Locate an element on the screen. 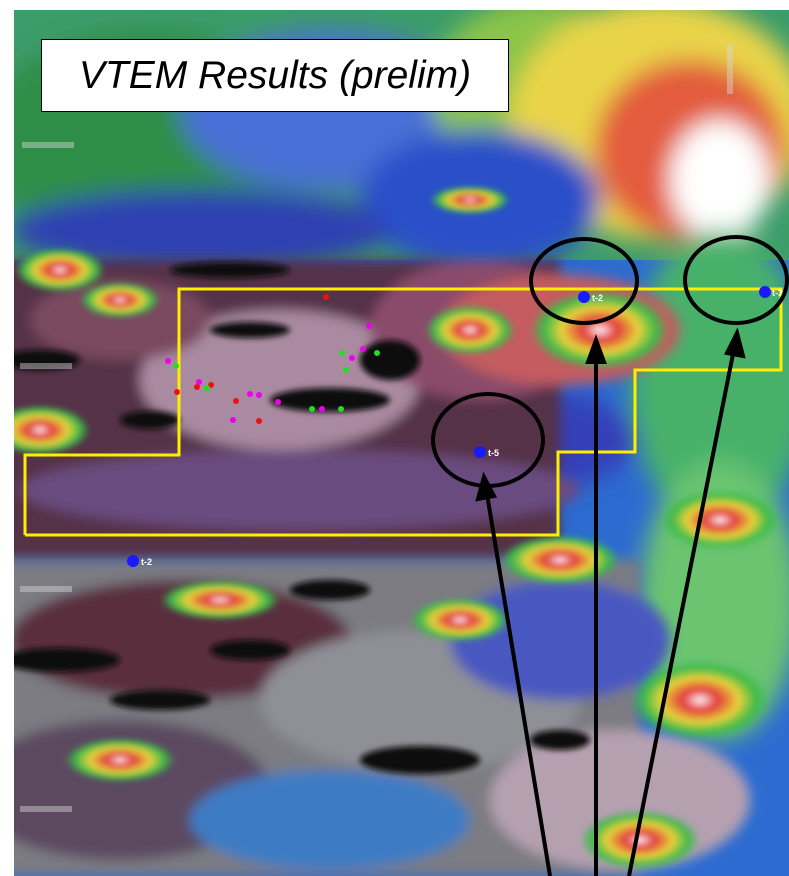 The height and width of the screenshot is (876, 789). target-marker-3: t-5 is located at coordinates (486, 452).